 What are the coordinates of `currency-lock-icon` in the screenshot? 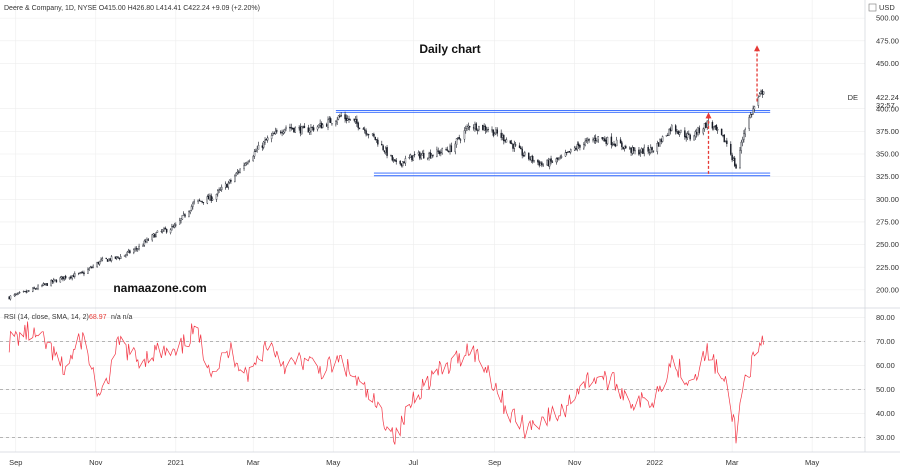 It's located at (872, 7).